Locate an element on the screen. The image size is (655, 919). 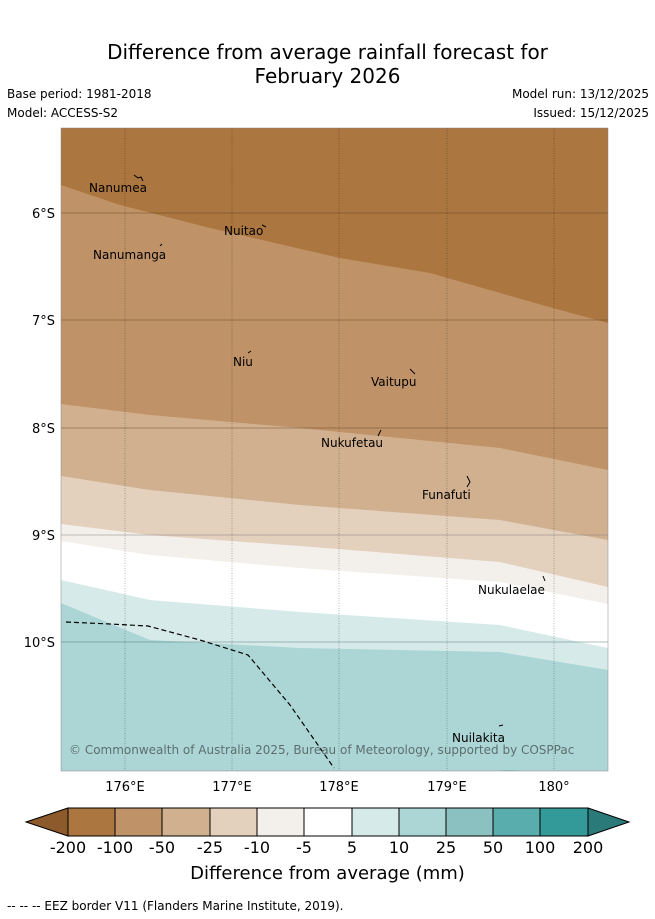
nanumea-island is located at coordinates (138, 178).